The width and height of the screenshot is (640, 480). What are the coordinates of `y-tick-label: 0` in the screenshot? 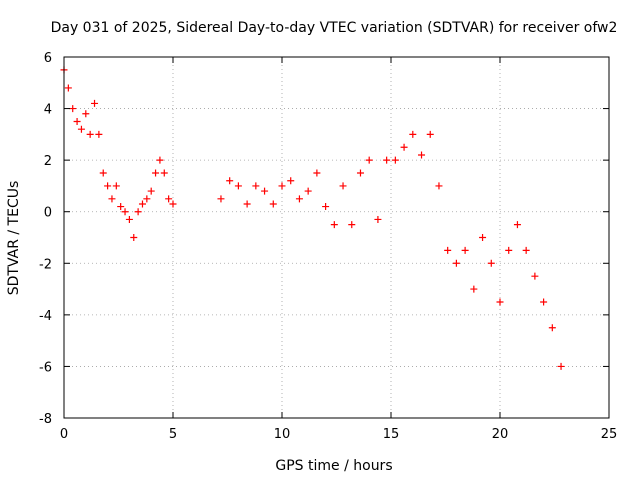 It's located at (48, 213).